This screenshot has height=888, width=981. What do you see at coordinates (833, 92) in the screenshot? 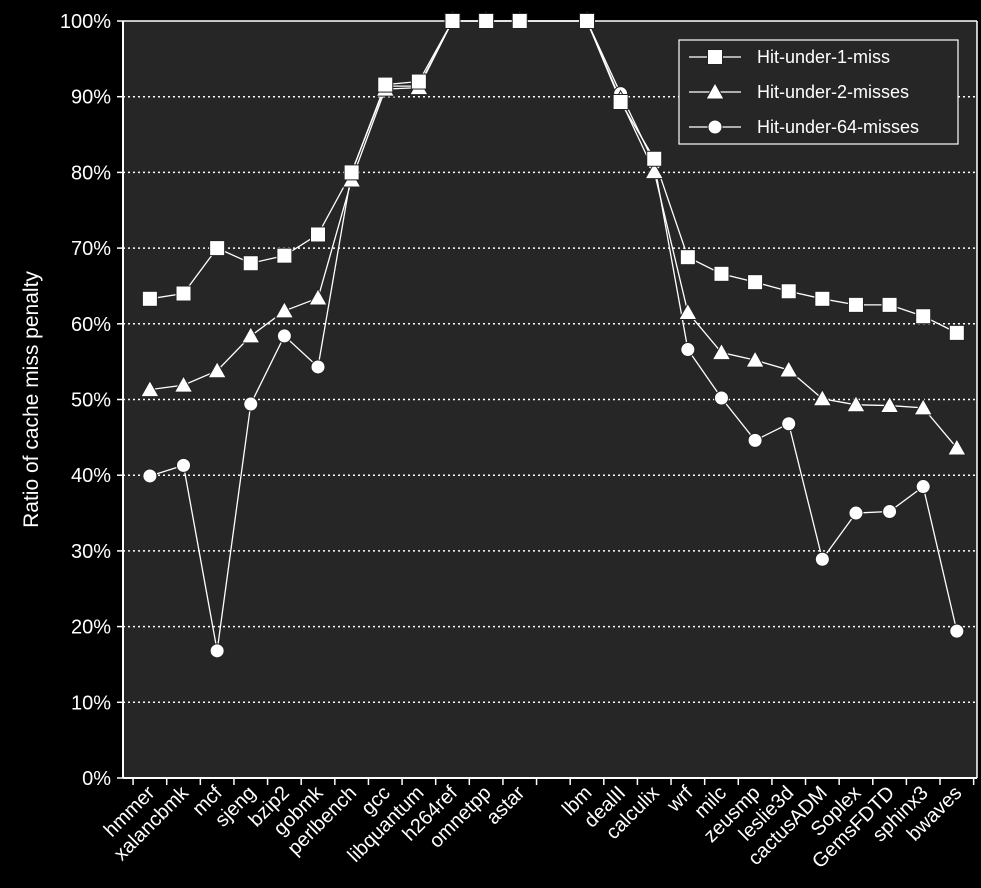
I see `legend-label: Hit-under-2-misses` at bounding box center [833, 92].